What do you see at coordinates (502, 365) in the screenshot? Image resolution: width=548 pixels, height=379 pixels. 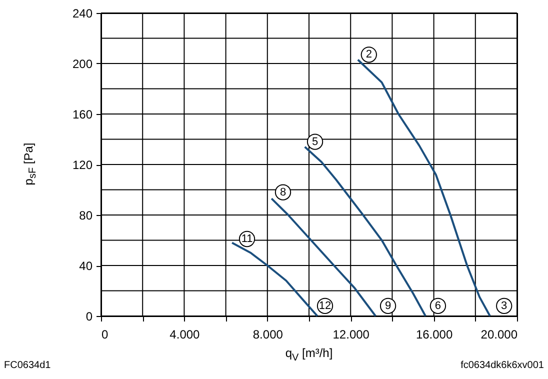 I see `text: fc0634dk6k6xv001` at bounding box center [502, 365].